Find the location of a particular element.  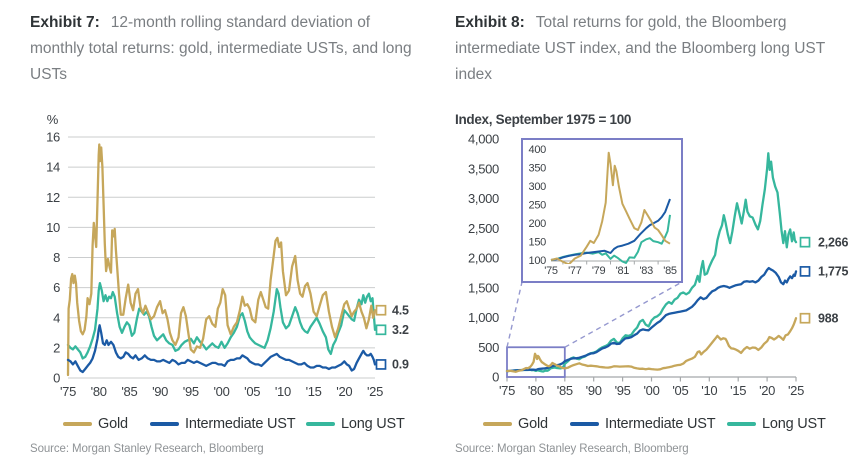

svg-text: 200 is located at coordinates (538, 224).